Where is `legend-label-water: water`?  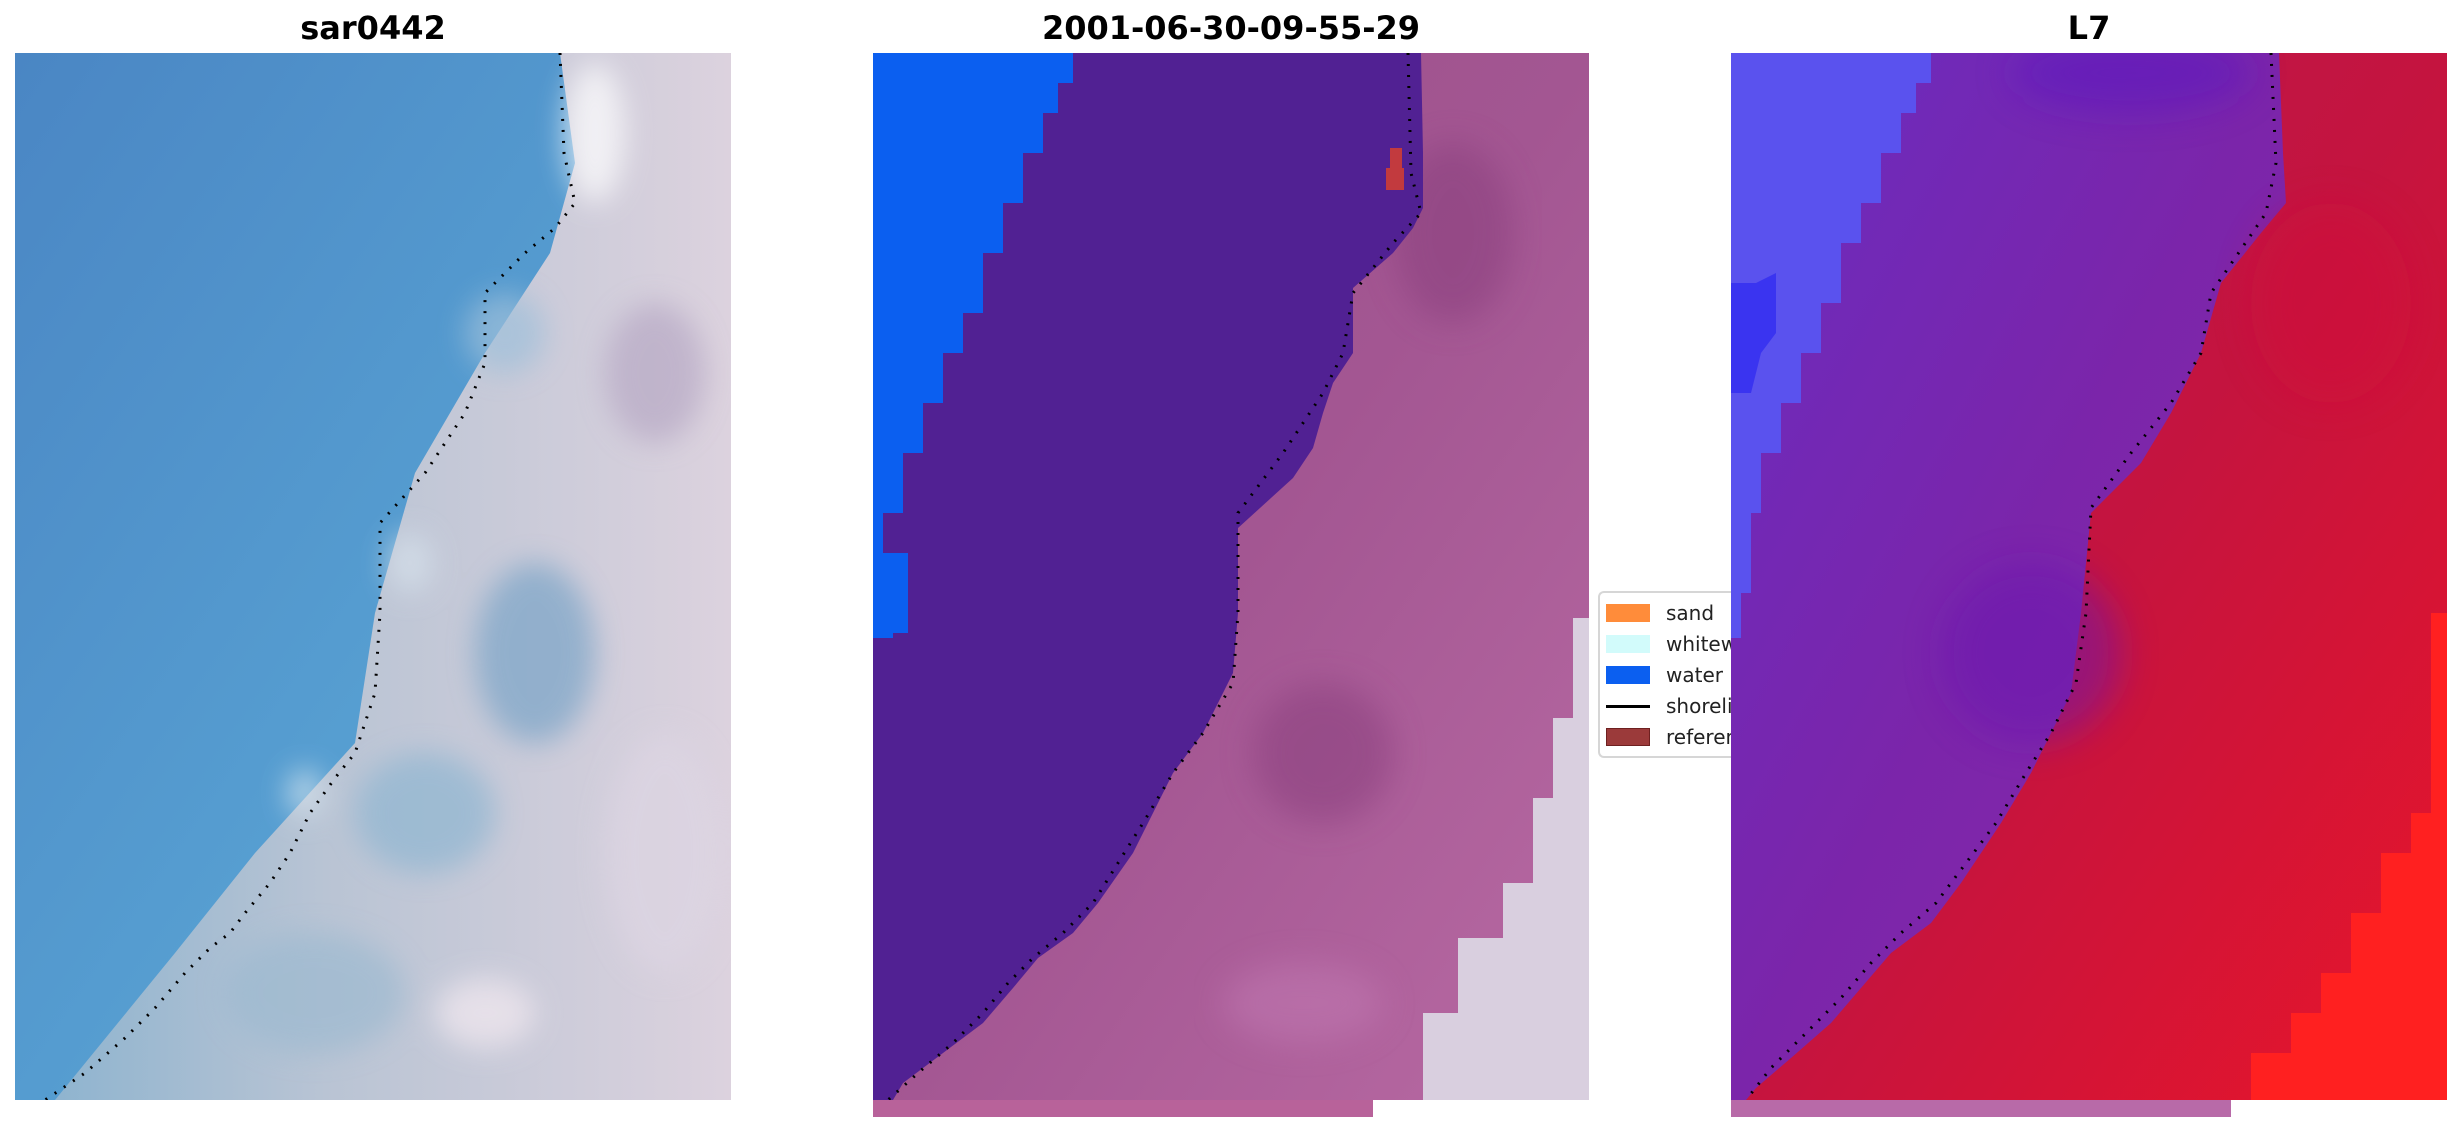
legend-label-water: water is located at coordinates (1694, 675).